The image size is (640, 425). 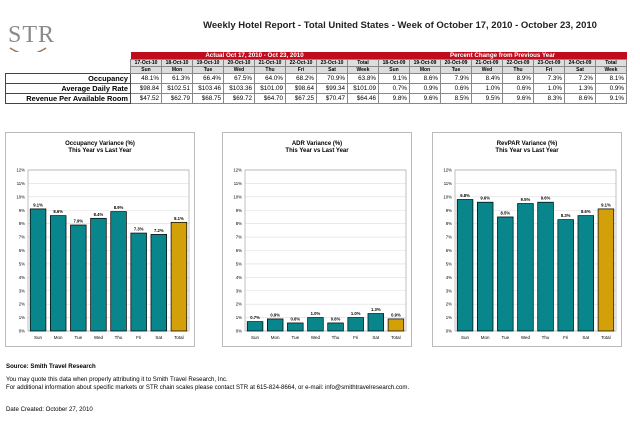 What do you see at coordinates (20, 170) in the screenshot?
I see `y-tick-label: 12%` at bounding box center [20, 170].